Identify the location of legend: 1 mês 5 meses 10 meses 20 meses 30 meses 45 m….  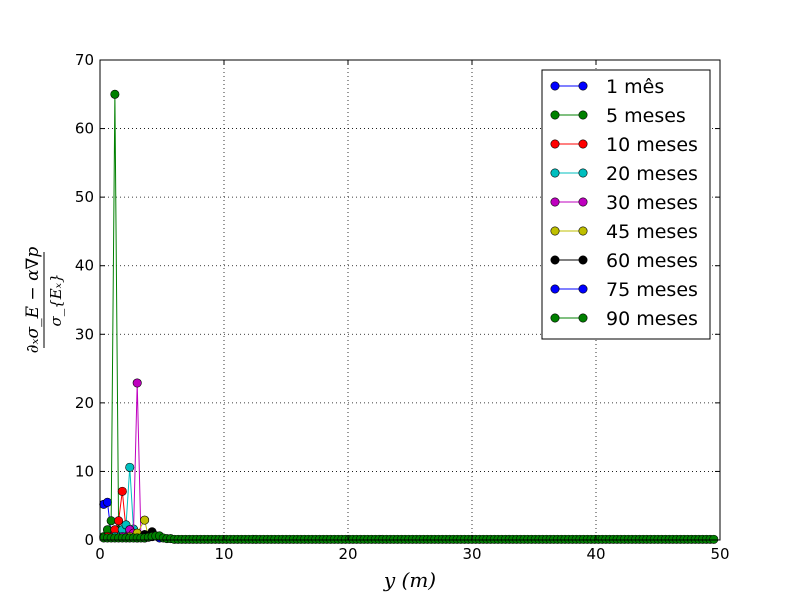
(626, 204).